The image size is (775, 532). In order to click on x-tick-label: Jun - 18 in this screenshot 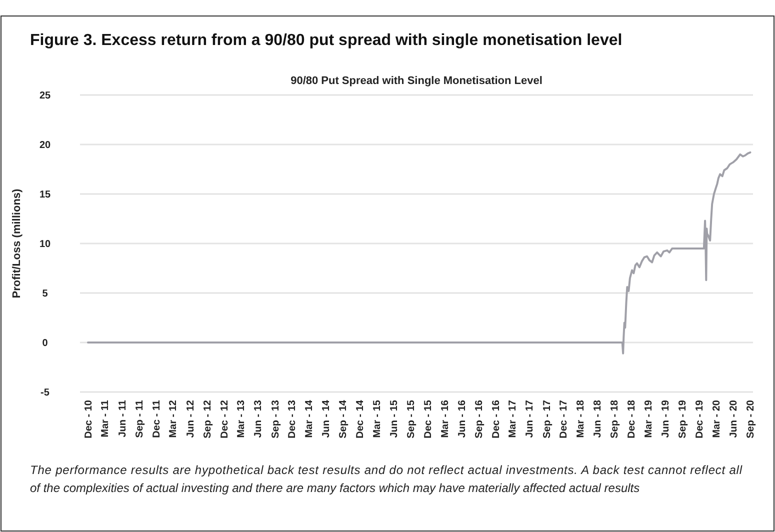, I will do `click(598, 419)`.